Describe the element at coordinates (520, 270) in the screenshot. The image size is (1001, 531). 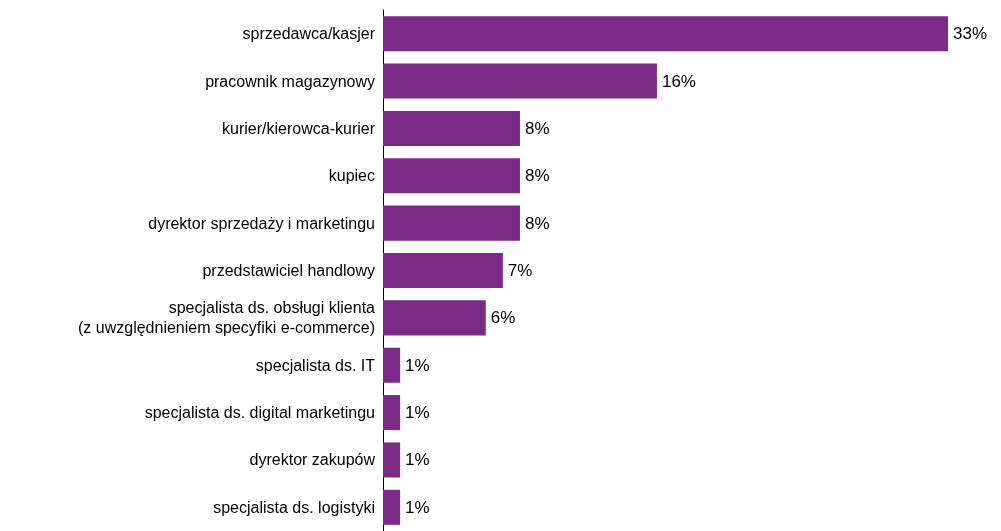
I see `data-label: 7%` at that location.